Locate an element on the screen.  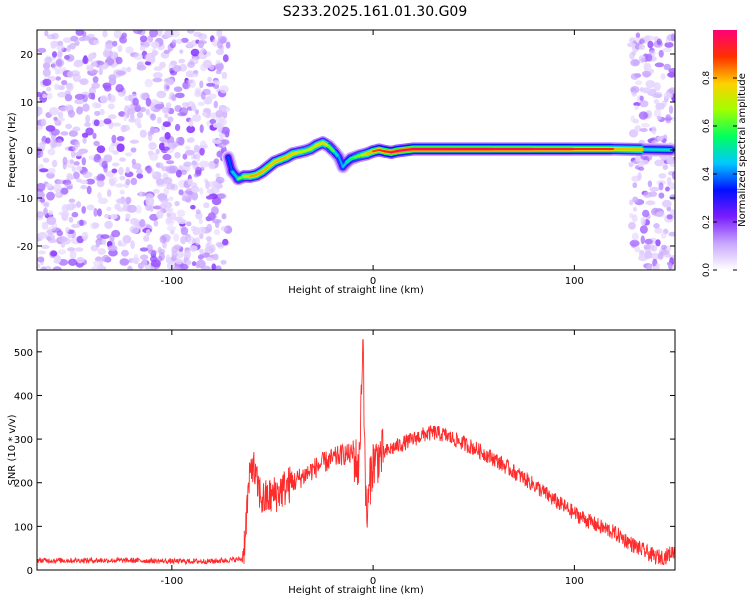
snr-ytick-label: 400 is located at coordinates (23, 396).